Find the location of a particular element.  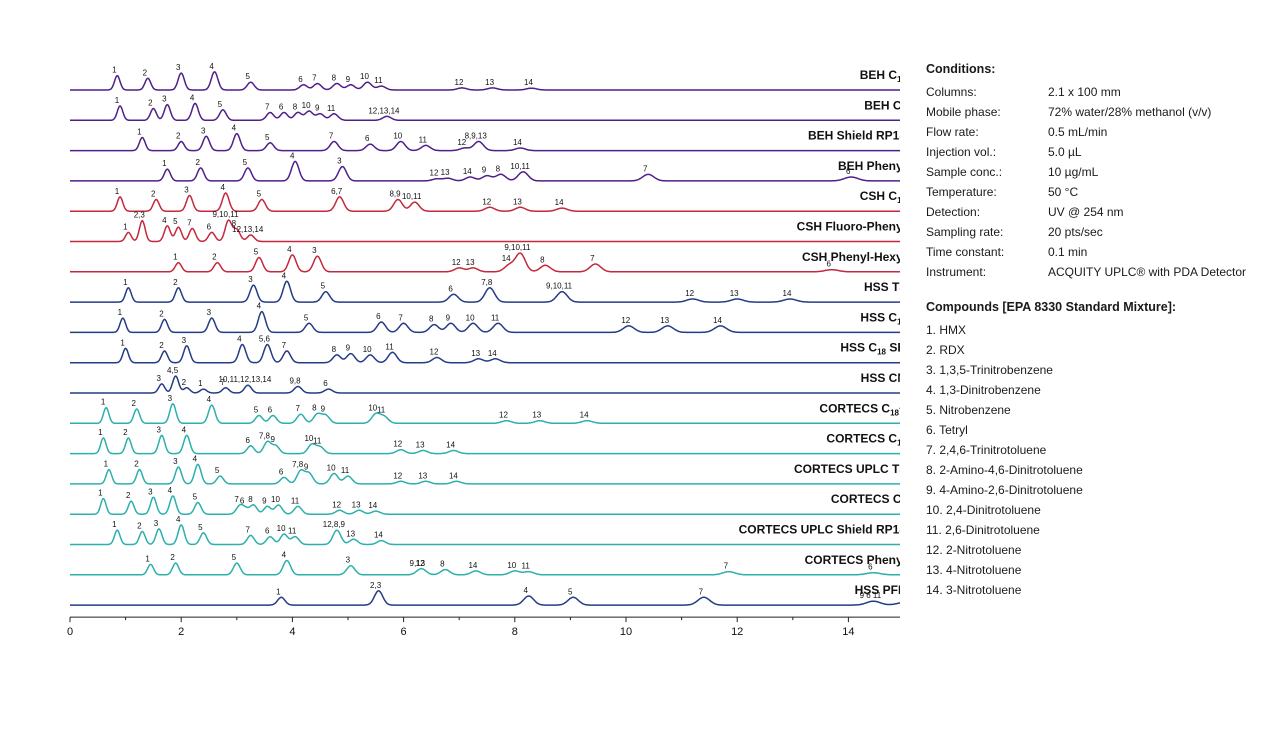

condition-row: Temperature: 50 °C is located at coordinates (1096, 192).